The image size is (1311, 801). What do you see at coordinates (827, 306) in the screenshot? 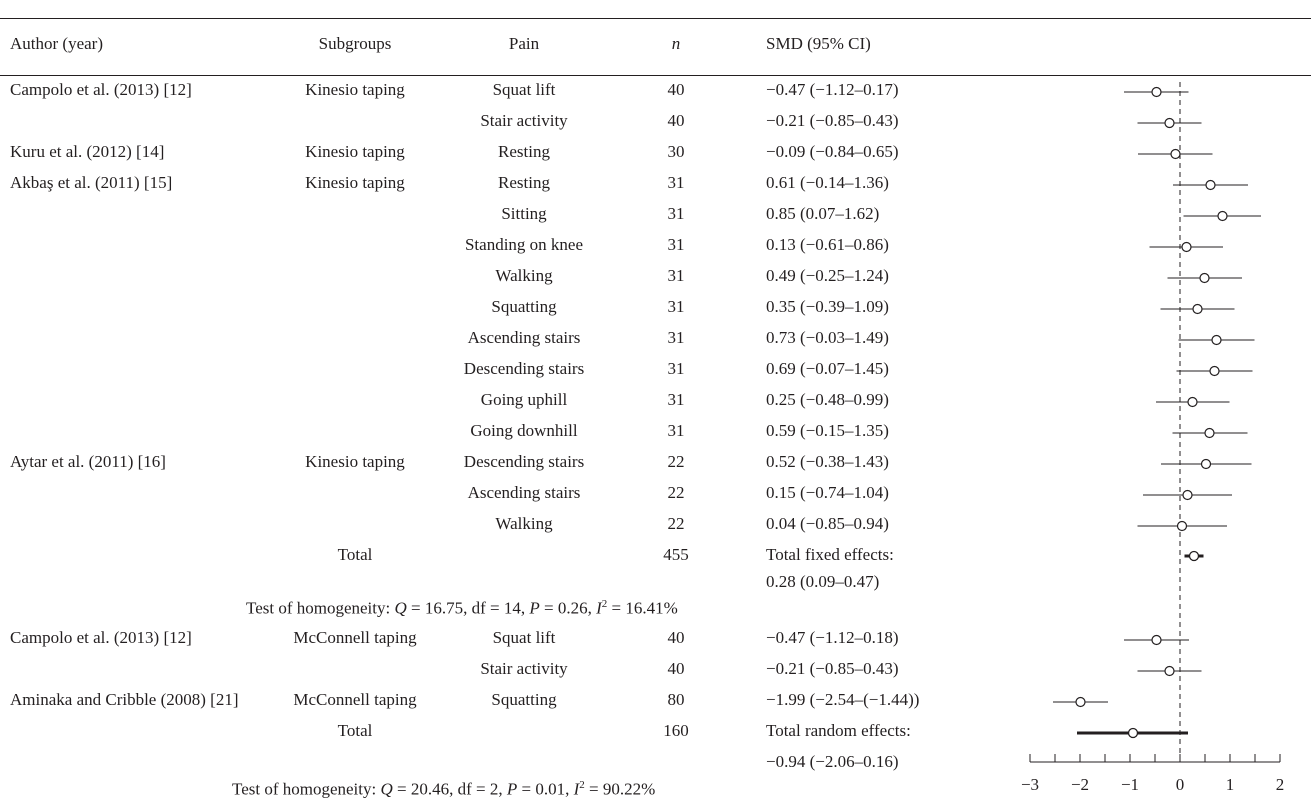
I see `cell-smd: 0.35 (−0.39–1.09)` at bounding box center [827, 306].